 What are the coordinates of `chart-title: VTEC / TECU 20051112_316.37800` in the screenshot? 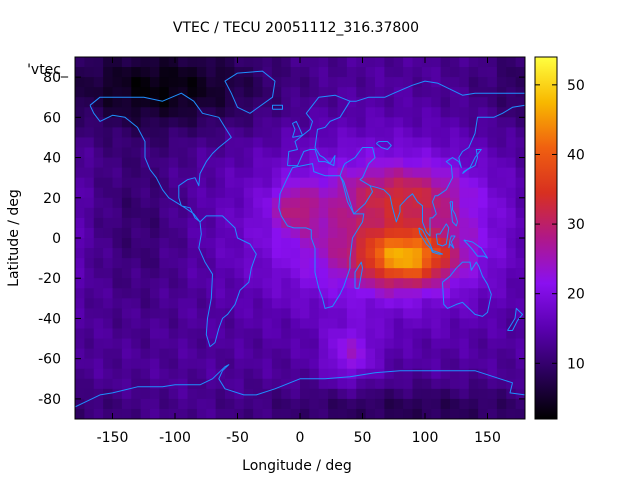 It's located at (296, 28).